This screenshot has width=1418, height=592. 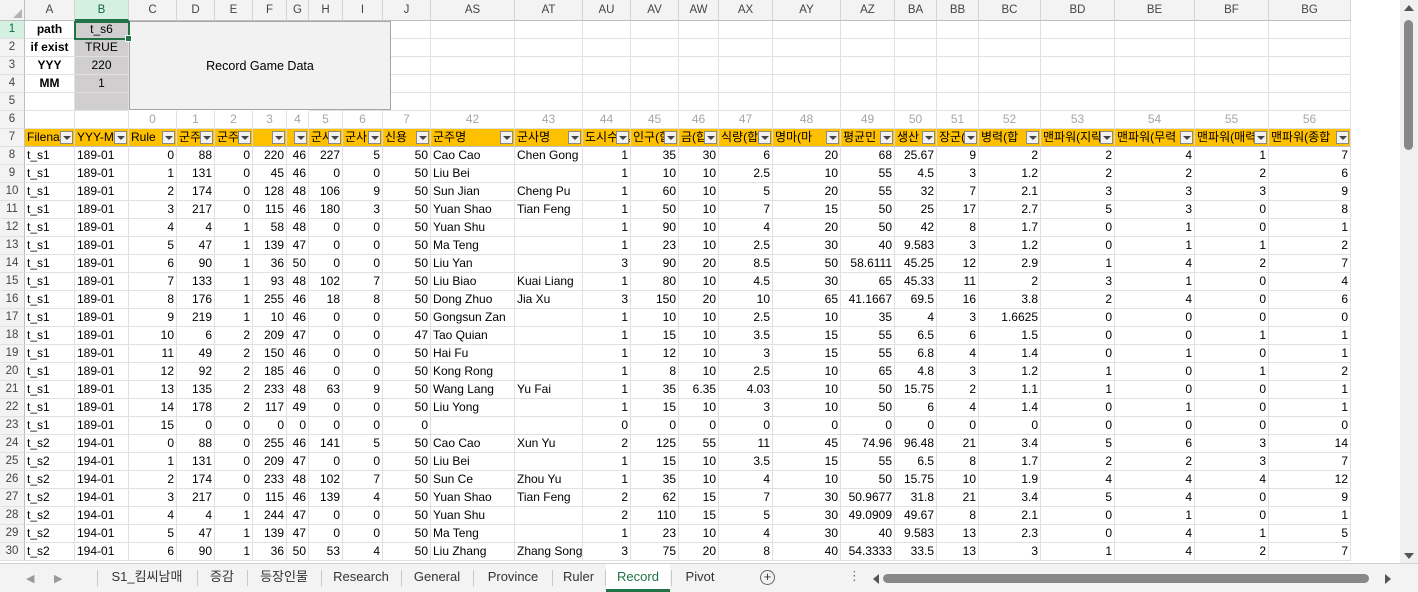 What do you see at coordinates (1010, 372) in the screenshot?
I see `table-cell: 1.2` at bounding box center [1010, 372].